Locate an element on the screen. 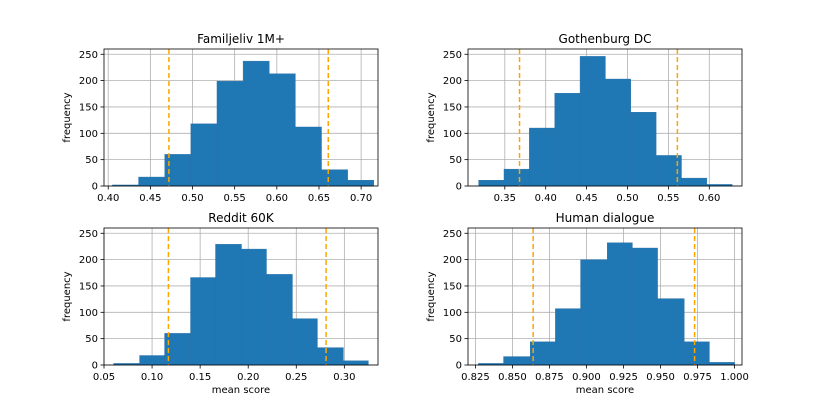 This screenshot has height=415, width=830. x-tick-label: 0.975 is located at coordinates (697, 377).